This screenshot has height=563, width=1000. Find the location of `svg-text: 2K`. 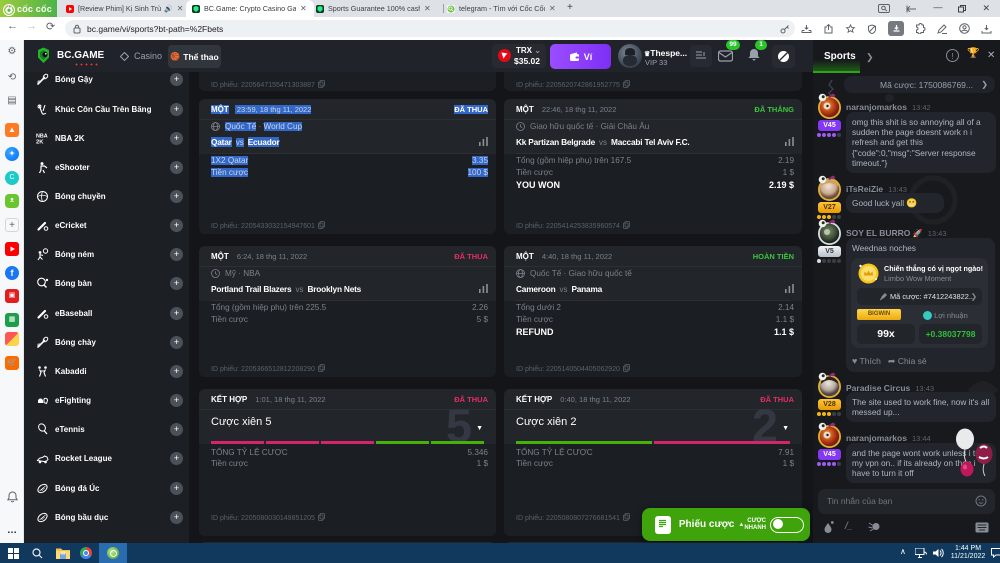

svg-text: 2K is located at coordinates (40, 142).